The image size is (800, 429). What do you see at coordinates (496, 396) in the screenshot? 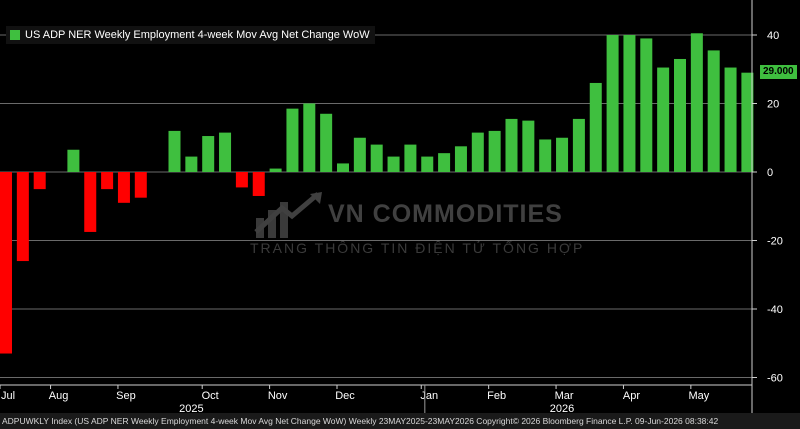
I see `x-tick-label: Feb` at bounding box center [496, 396].